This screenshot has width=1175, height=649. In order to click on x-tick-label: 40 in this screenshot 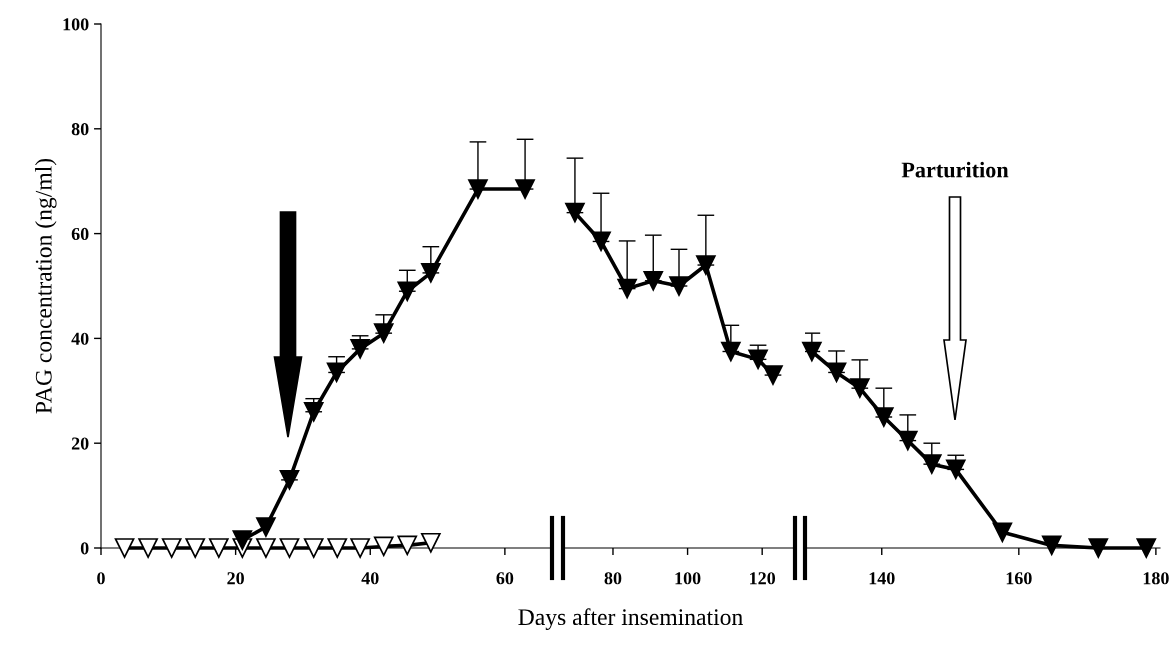, I will do `click(370, 578)`.